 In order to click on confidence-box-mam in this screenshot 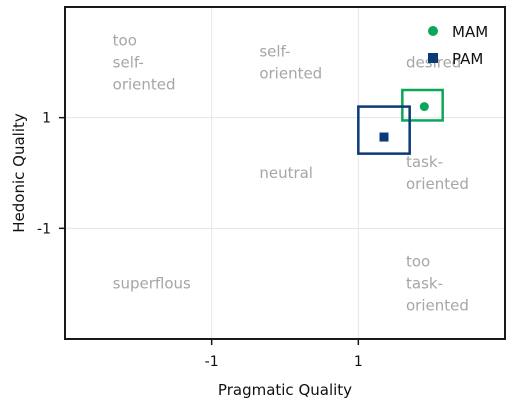, I will do `click(422, 105)`.